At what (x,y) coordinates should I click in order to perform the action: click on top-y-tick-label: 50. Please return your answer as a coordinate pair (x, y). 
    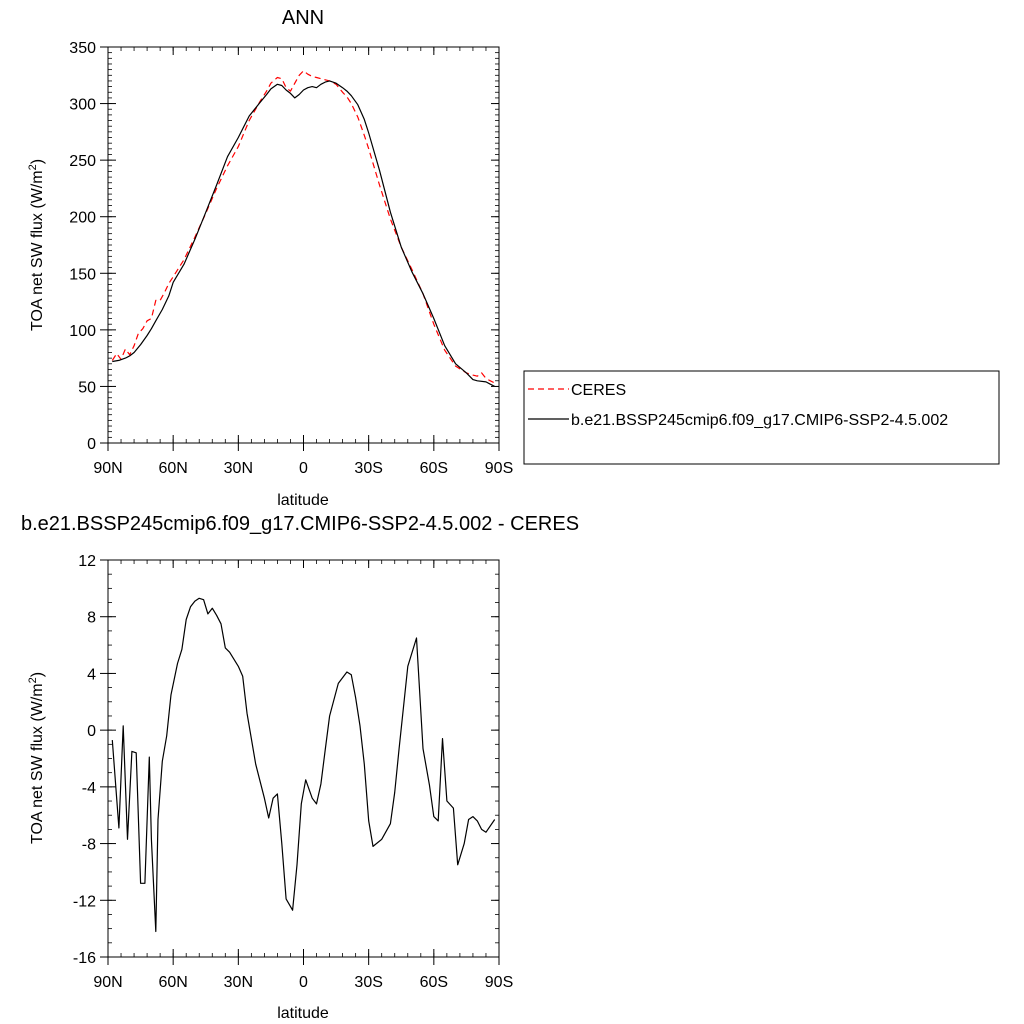
    Looking at the image, I should click on (87, 387).